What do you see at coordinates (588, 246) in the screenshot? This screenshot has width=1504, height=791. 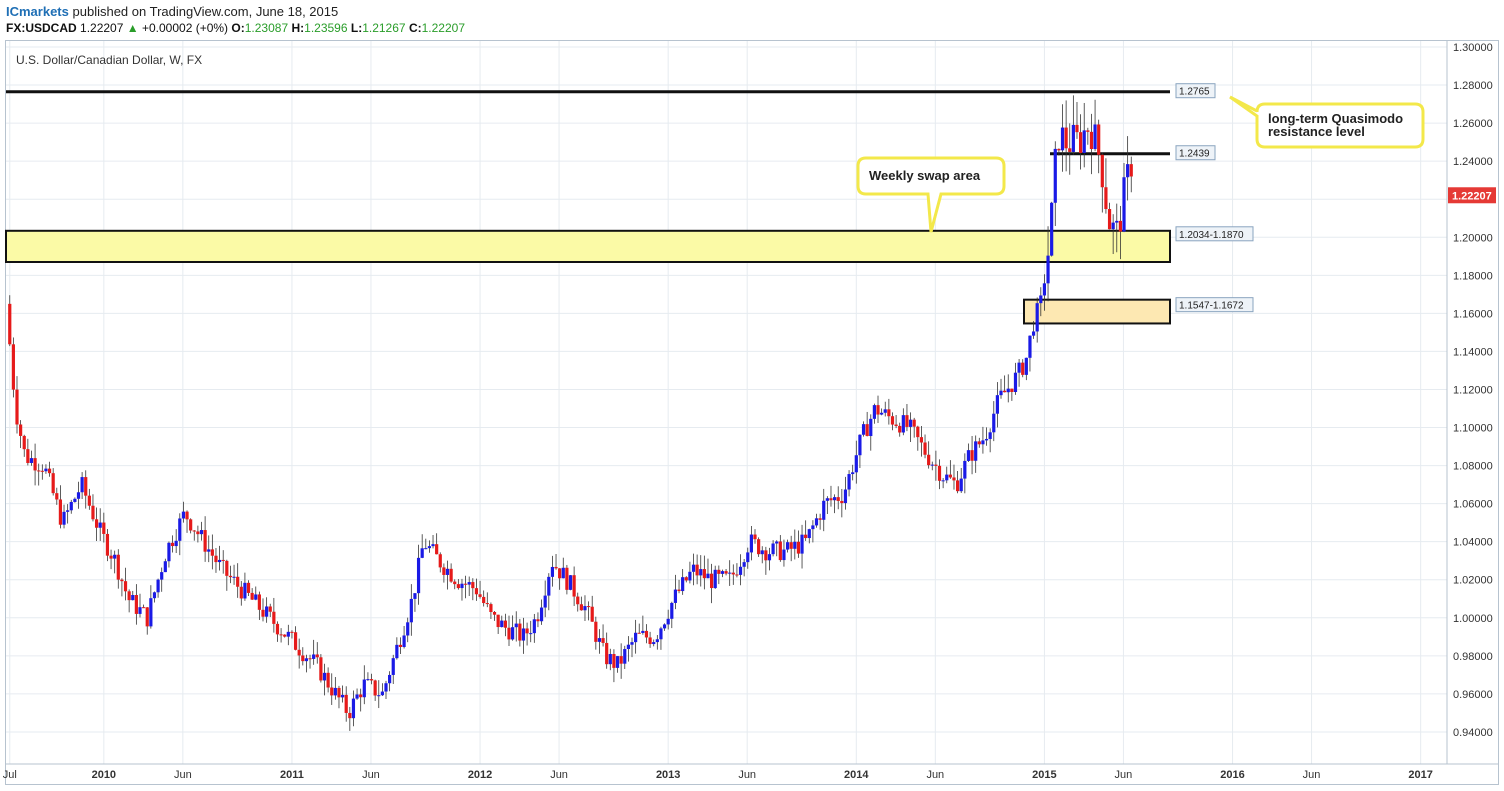 I see `swap-zone` at bounding box center [588, 246].